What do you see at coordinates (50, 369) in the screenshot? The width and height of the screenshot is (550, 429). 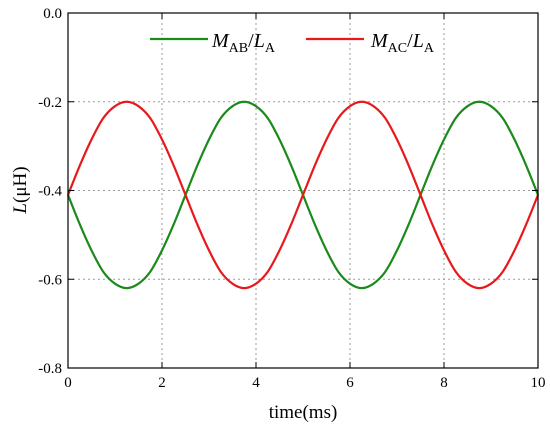 I see `y-tick-label: -0.8` at bounding box center [50, 369].